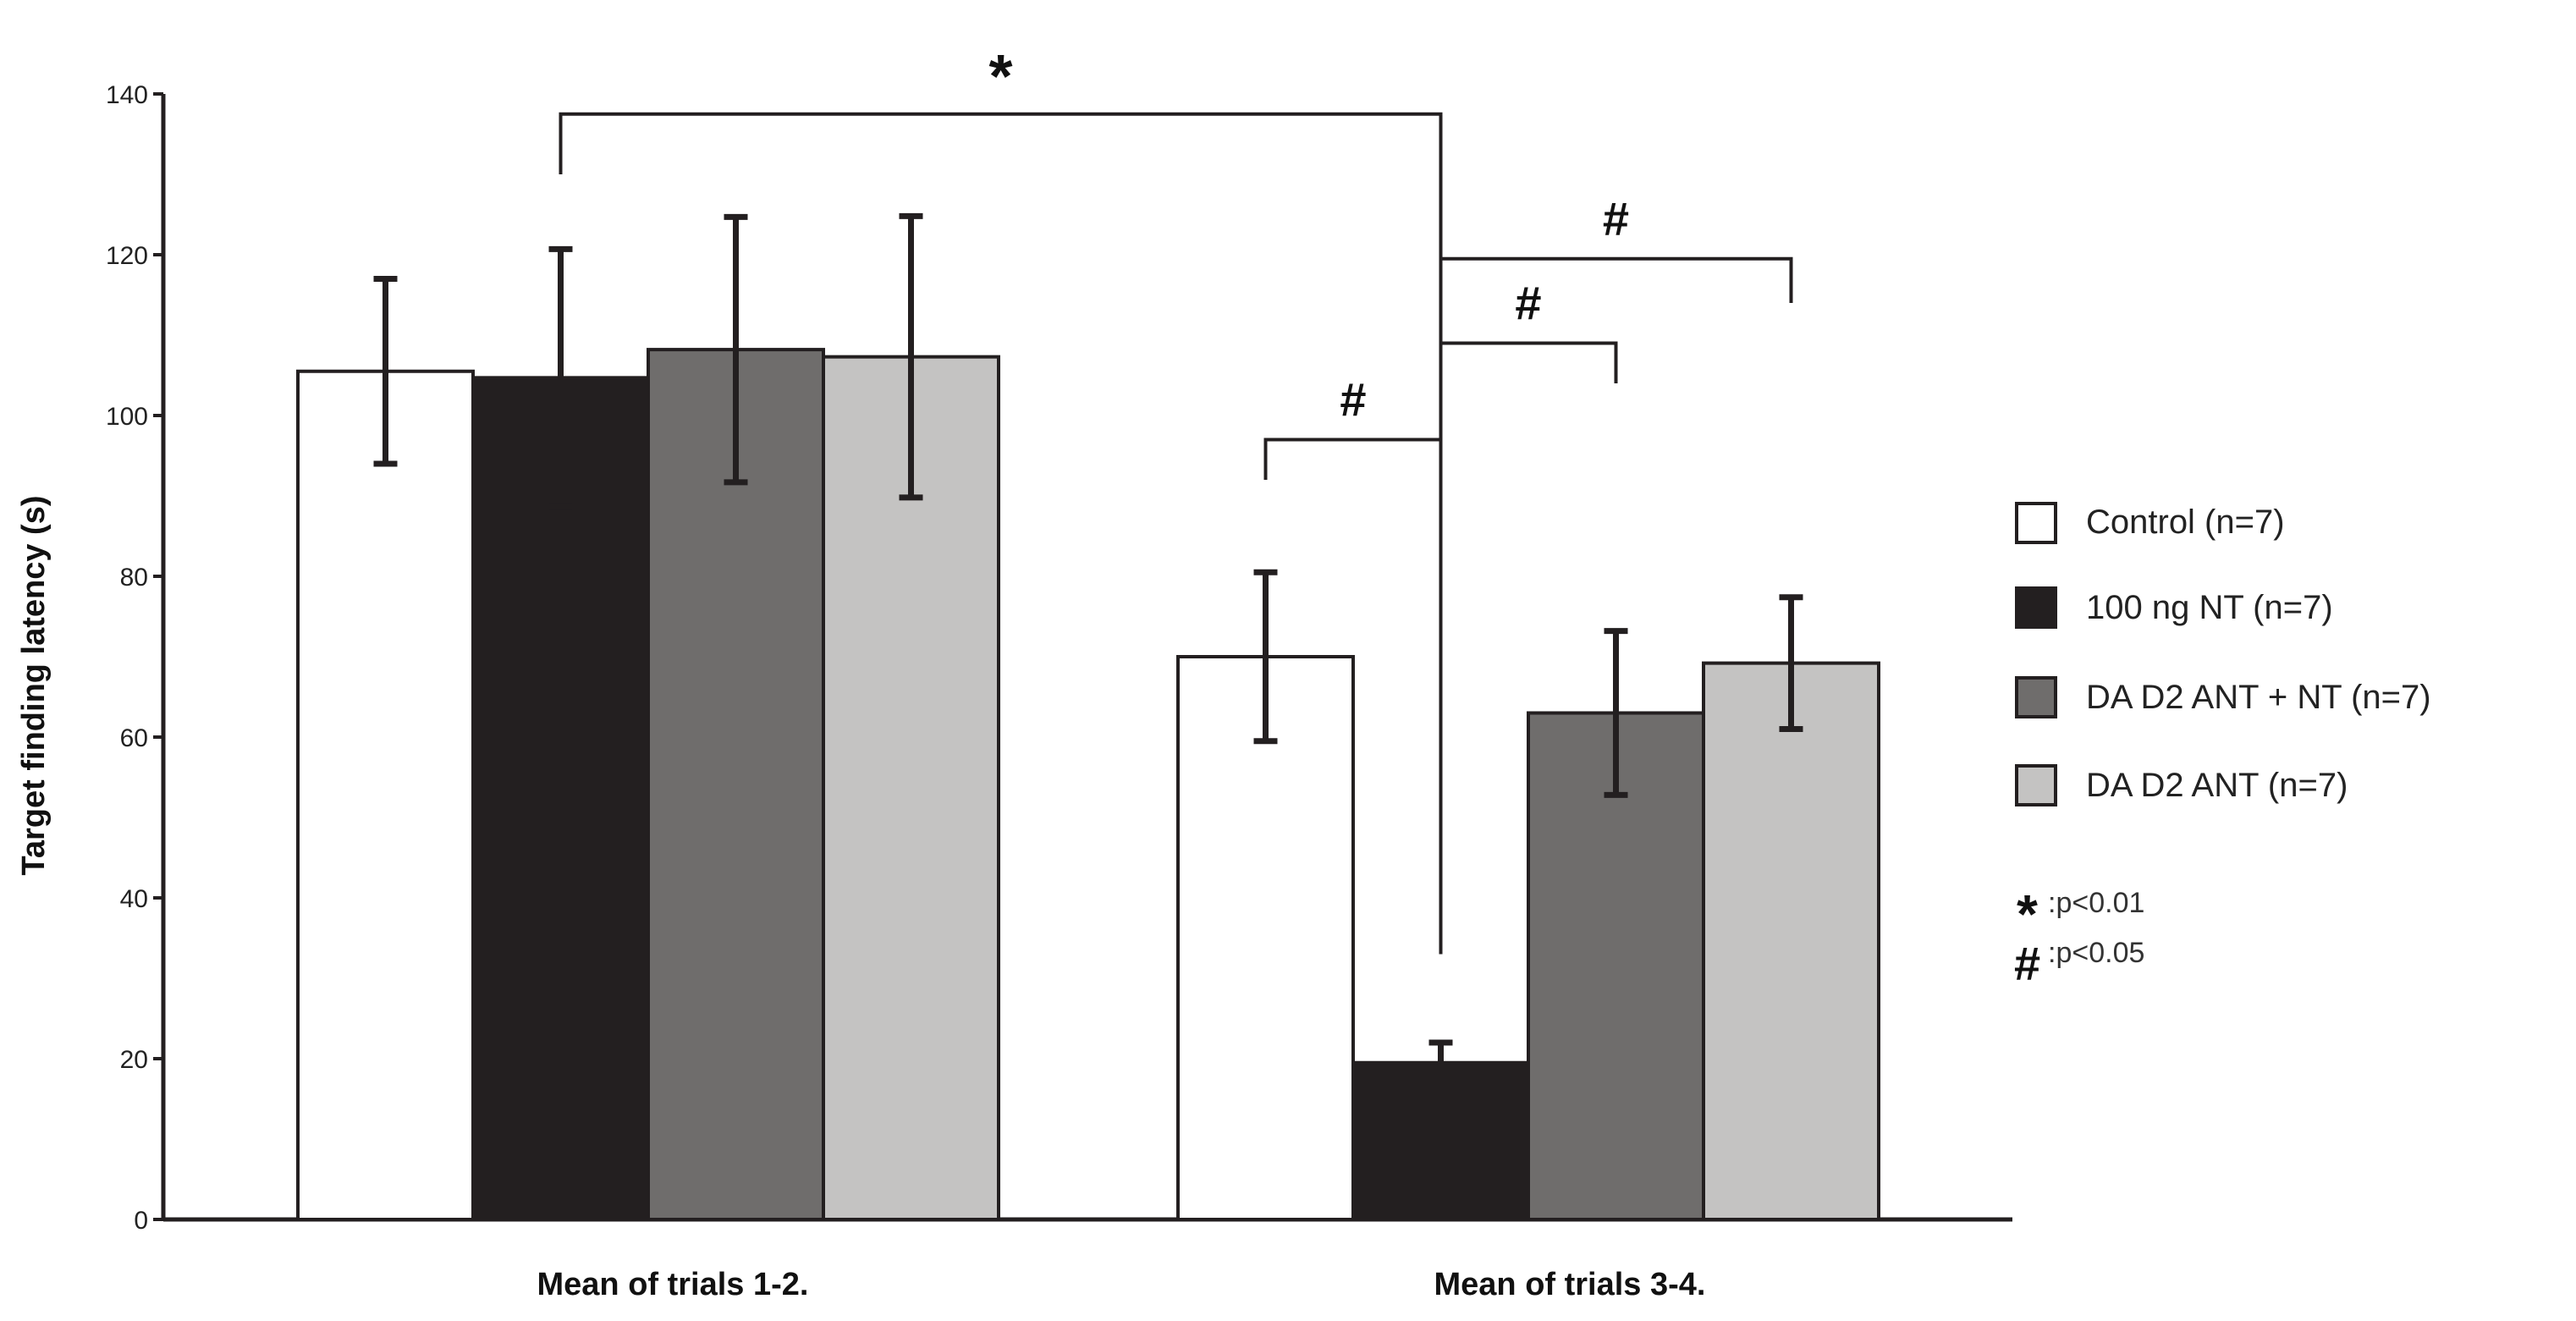 The image size is (2576, 1321). Describe the element at coordinates (134, 578) in the screenshot. I see `y-tick-label-80: 80` at that location.